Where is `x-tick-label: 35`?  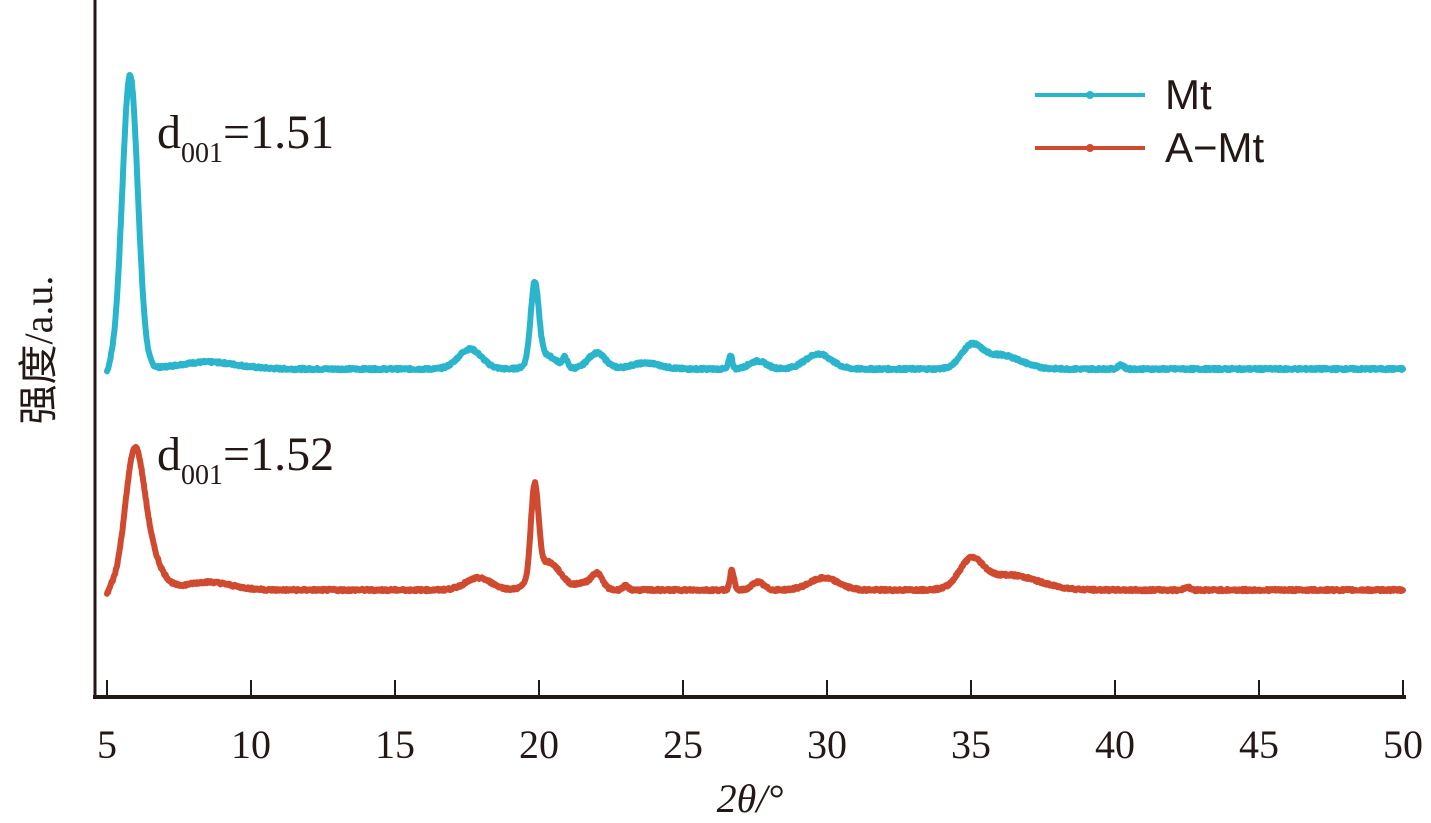 x-tick-label: 35 is located at coordinates (971, 744).